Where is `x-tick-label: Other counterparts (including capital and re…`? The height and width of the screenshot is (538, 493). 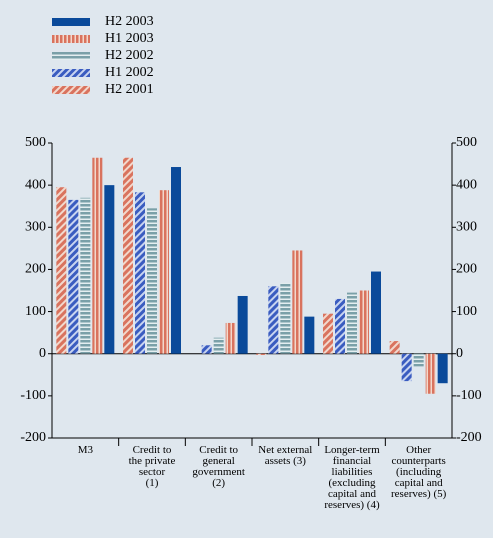
x-tick-label: Other counterparts (including capital and re… is located at coordinates (419, 472).